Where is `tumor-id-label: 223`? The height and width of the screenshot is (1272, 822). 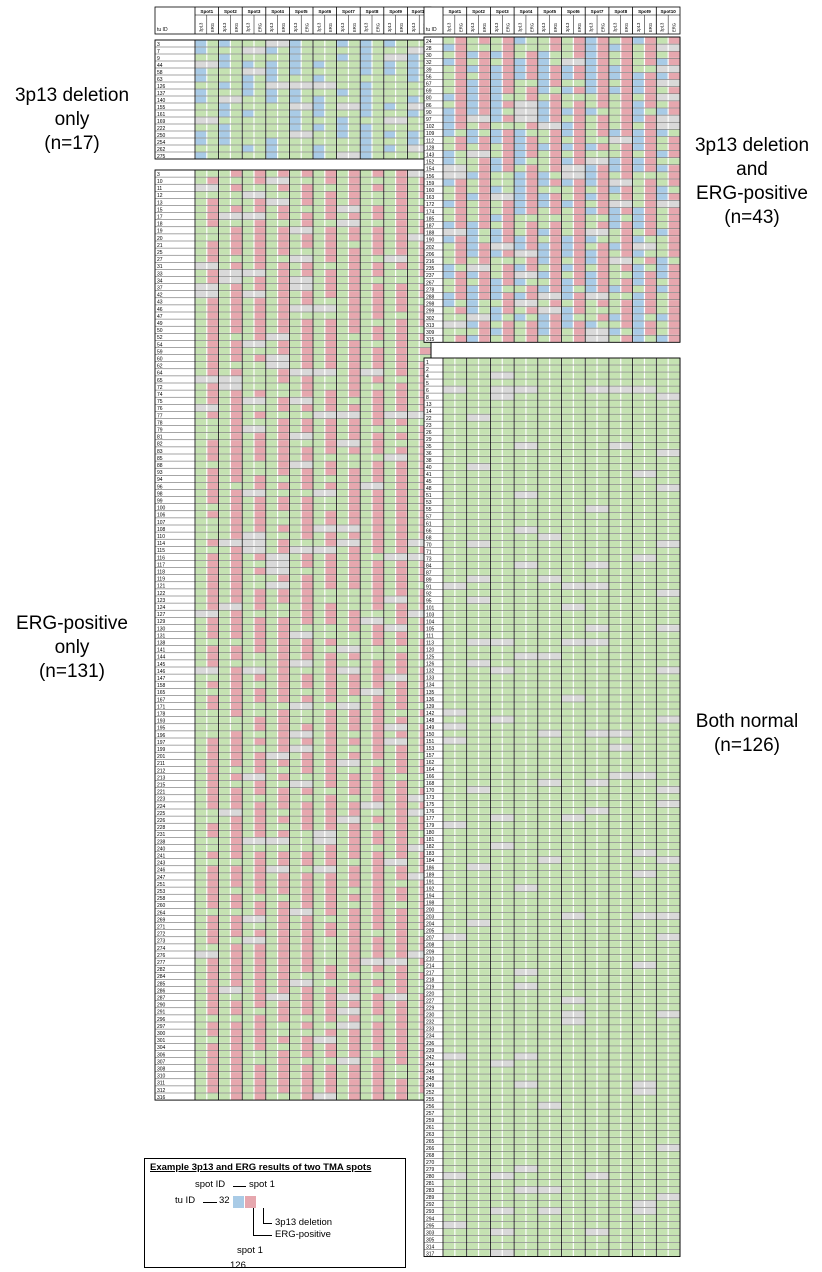
tumor-id-label: 223 is located at coordinates (161, 800).